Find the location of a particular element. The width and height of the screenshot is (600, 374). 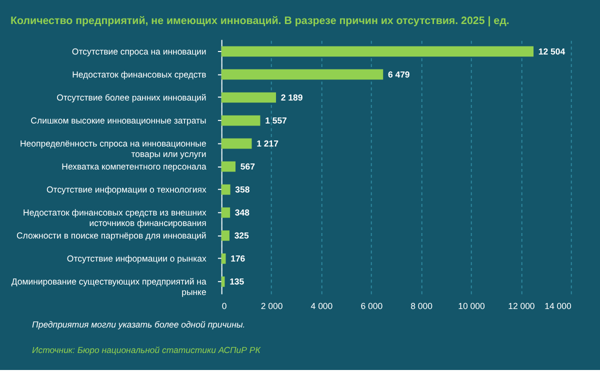

y-tick-label: Неопределённость спроса на инновационные товары или услуги is located at coordinates (113, 149).